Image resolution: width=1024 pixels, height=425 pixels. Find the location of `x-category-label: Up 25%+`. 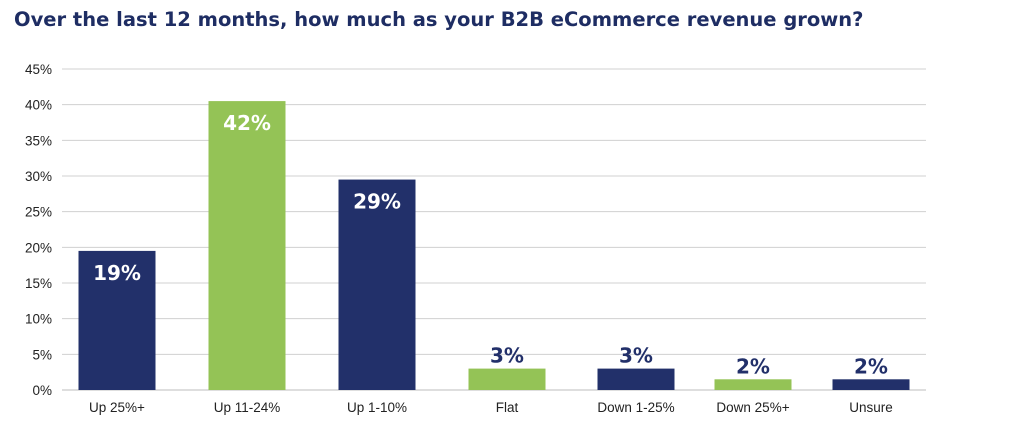

x-category-label: Up 25%+ is located at coordinates (117, 407).